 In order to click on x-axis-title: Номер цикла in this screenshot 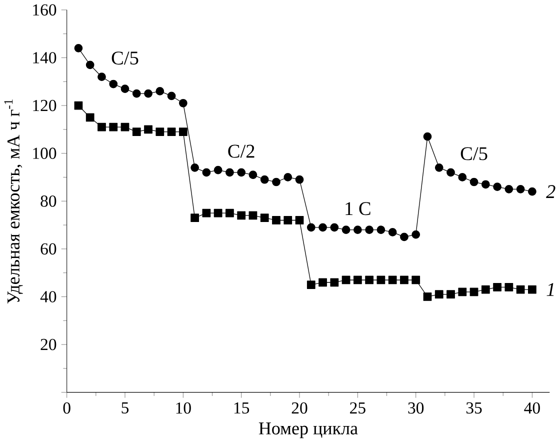, I will do `click(308, 430)`.